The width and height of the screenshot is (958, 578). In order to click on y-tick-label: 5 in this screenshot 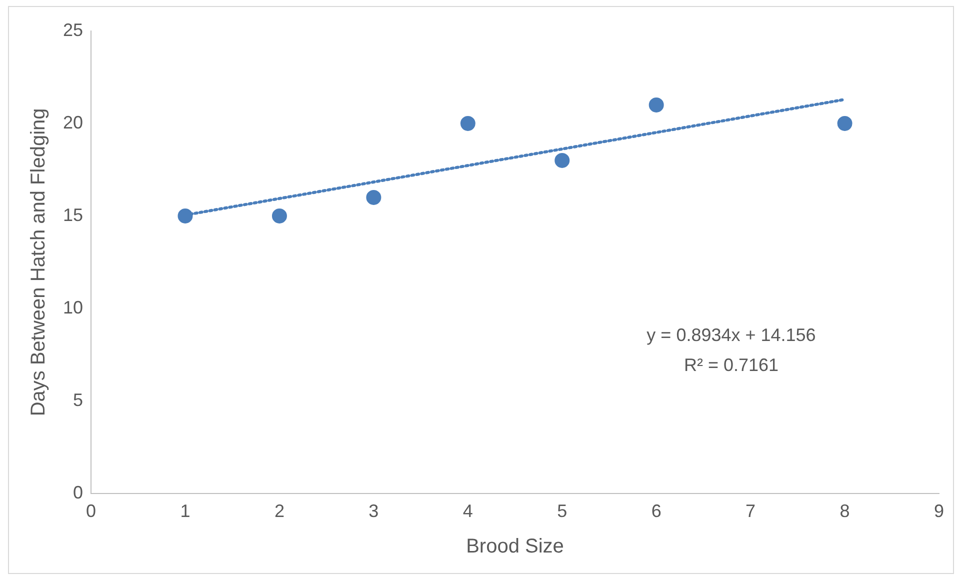, I will do `click(78, 400)`.